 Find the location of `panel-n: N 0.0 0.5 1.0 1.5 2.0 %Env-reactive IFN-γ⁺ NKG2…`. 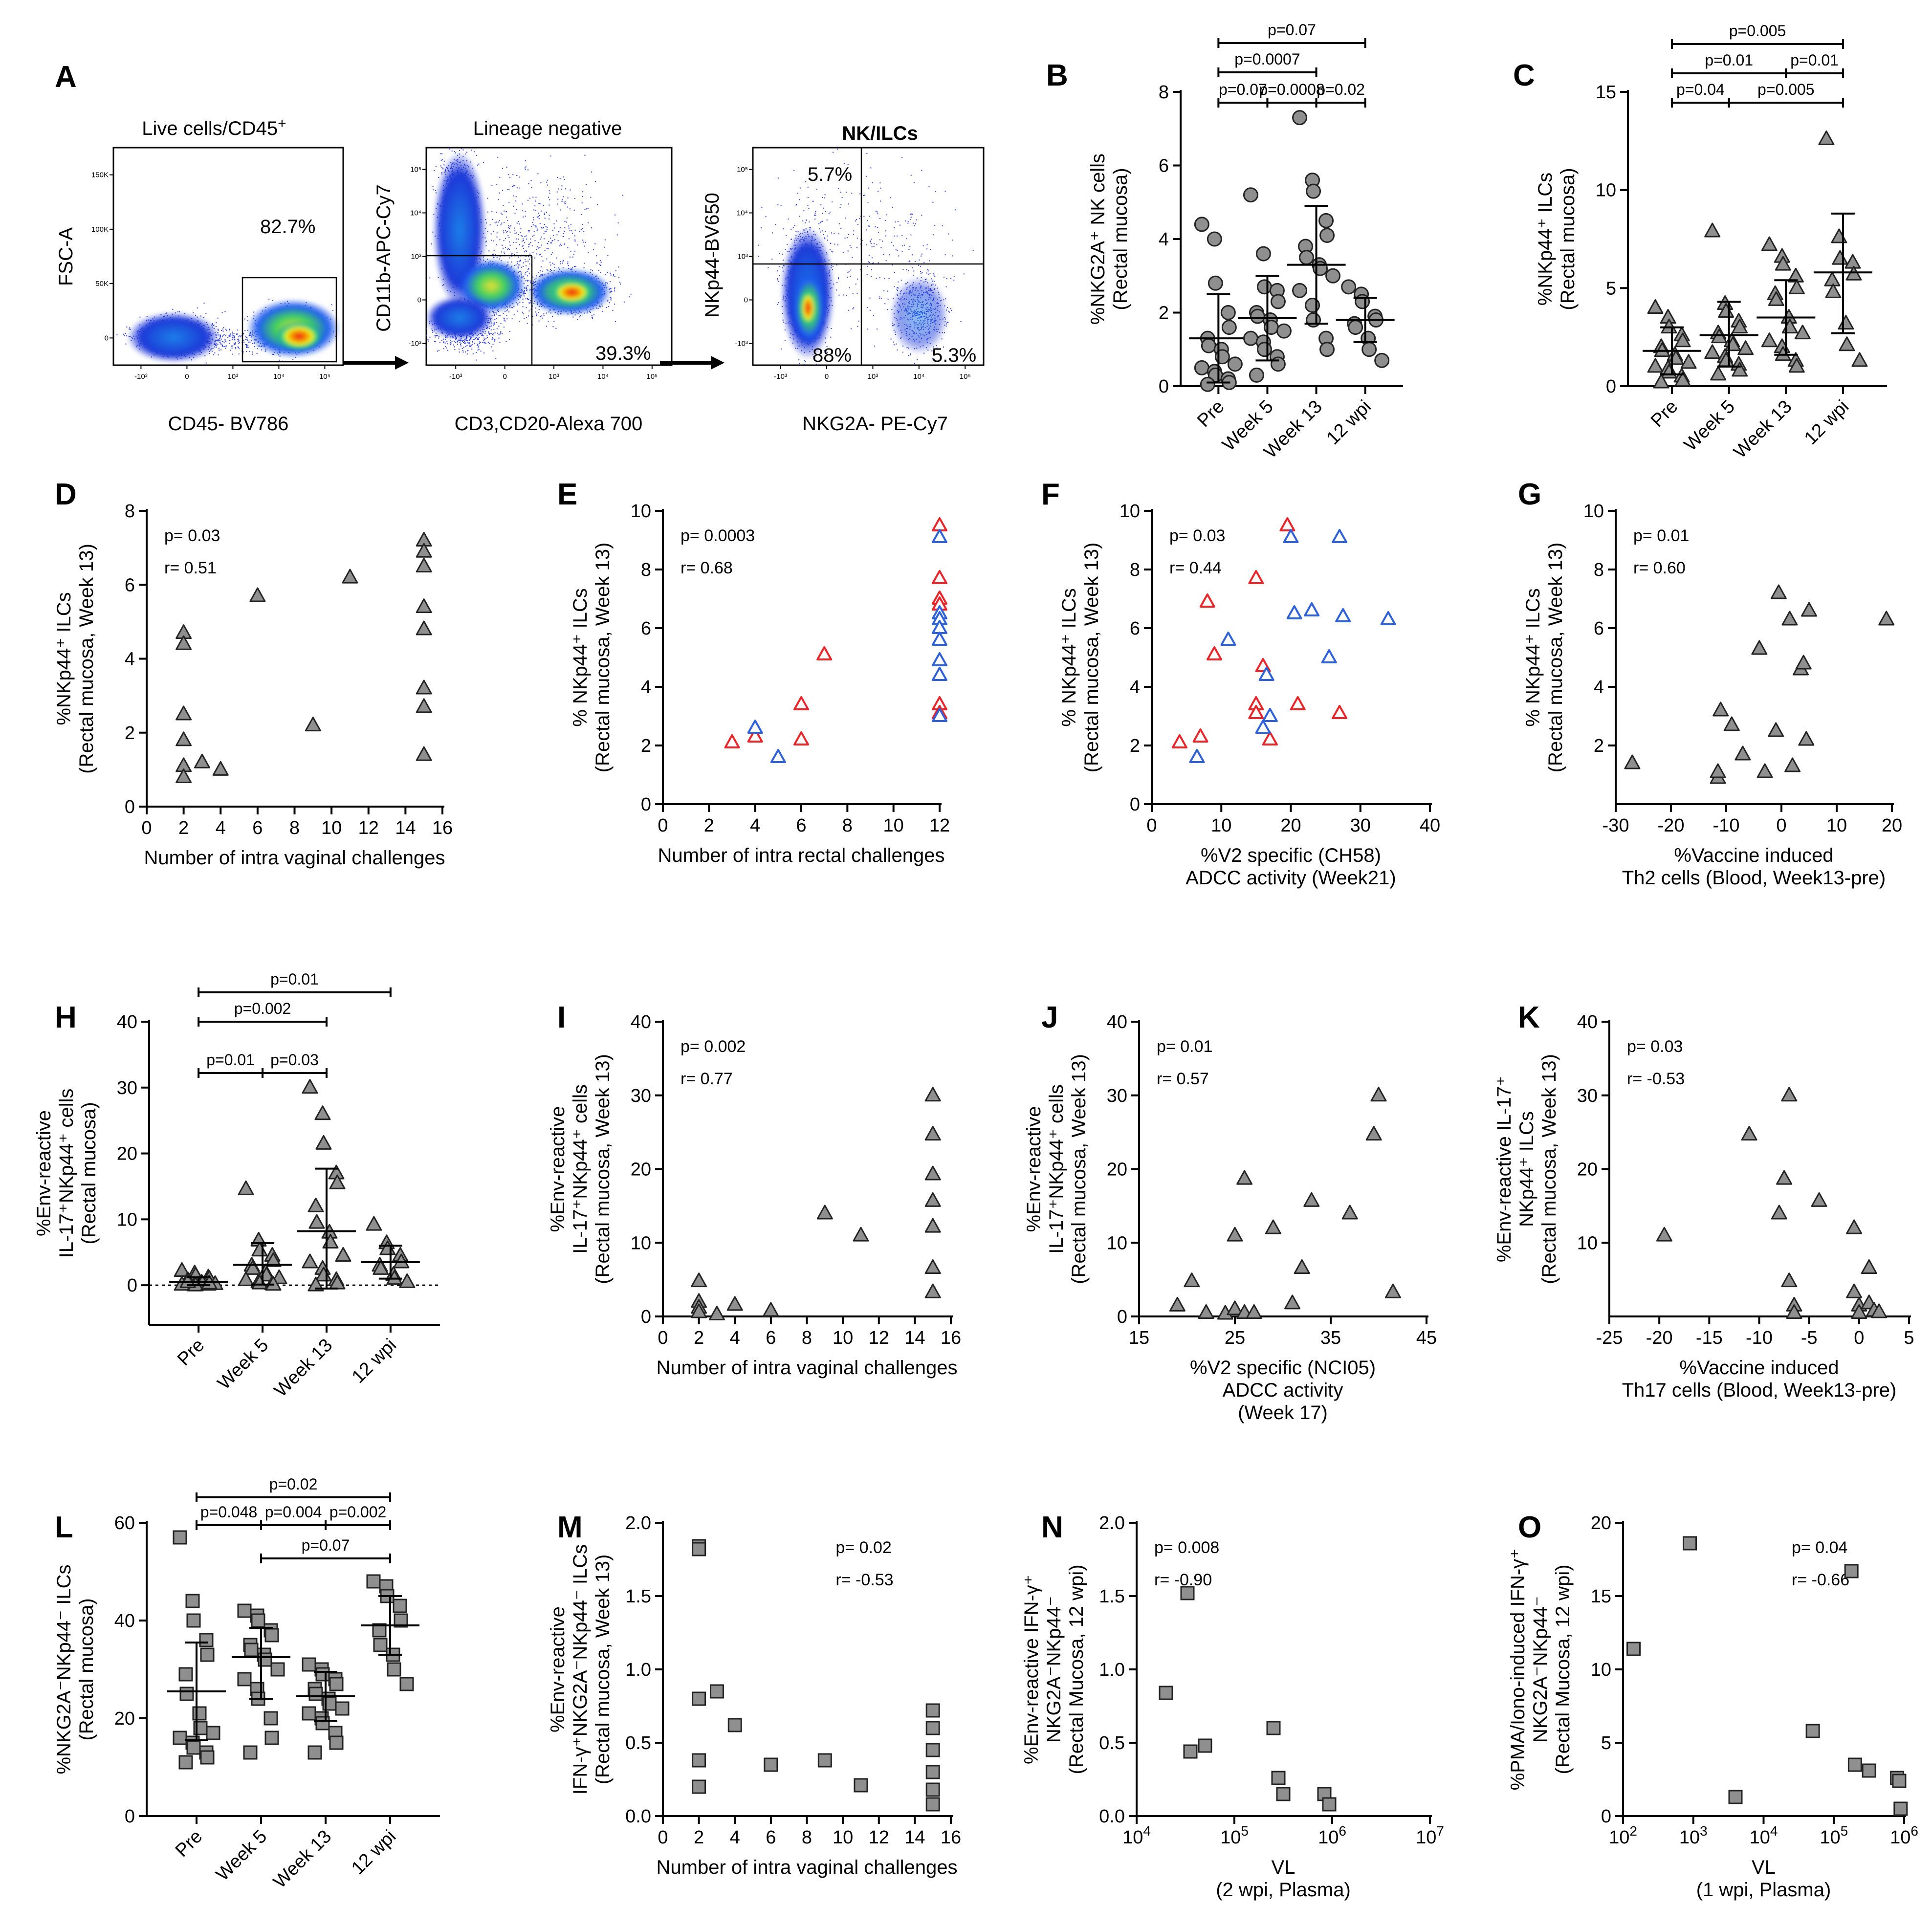

panel-n: N 0.0 0.5 1.0 1.5 2.0 %Env-reactive IFN-γ⁺ NKG2… is located at coordinates (1232, 1706).